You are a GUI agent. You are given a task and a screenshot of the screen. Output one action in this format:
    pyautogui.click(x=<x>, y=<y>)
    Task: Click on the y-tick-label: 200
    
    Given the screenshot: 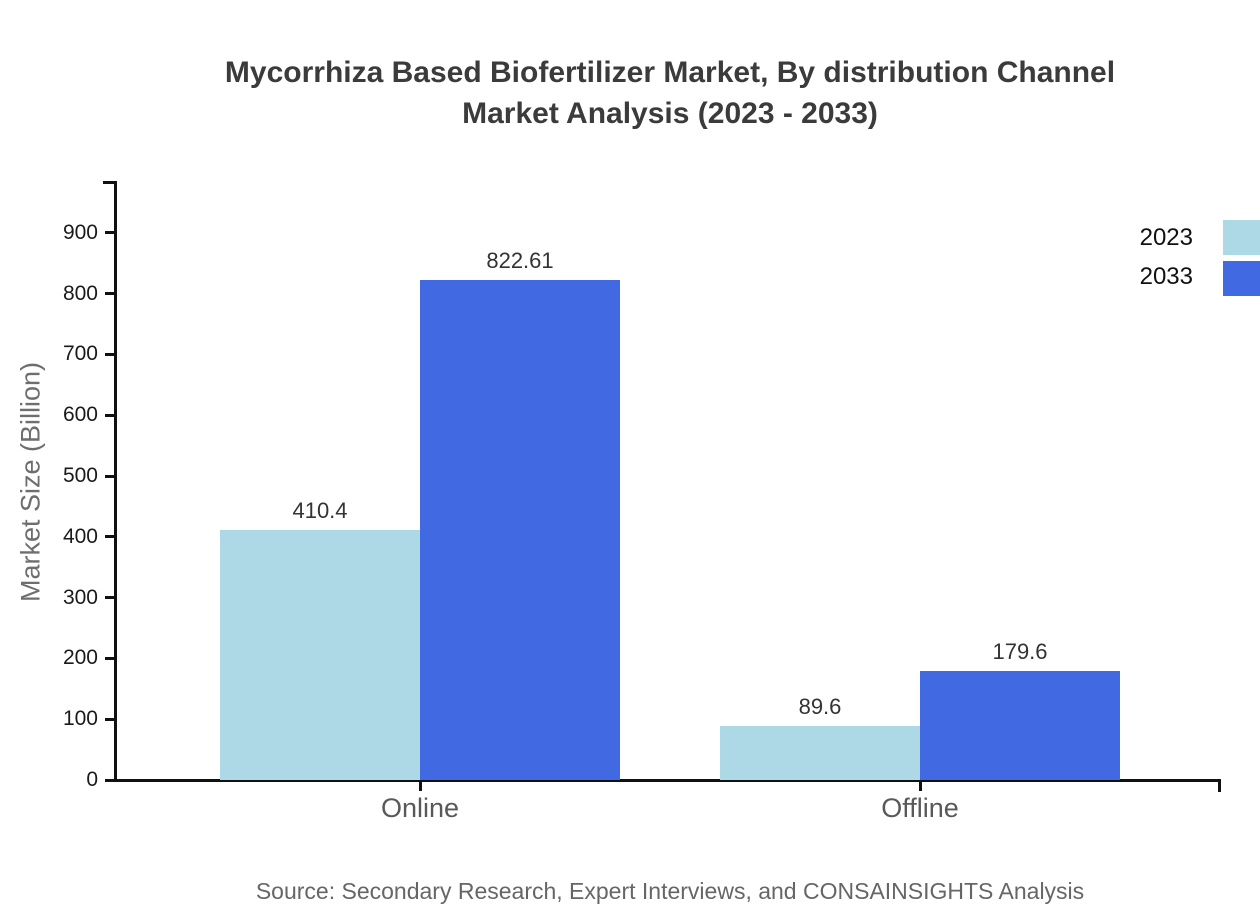 What is the action you would take?
    pyautogui.click(x=80, y=658)
    